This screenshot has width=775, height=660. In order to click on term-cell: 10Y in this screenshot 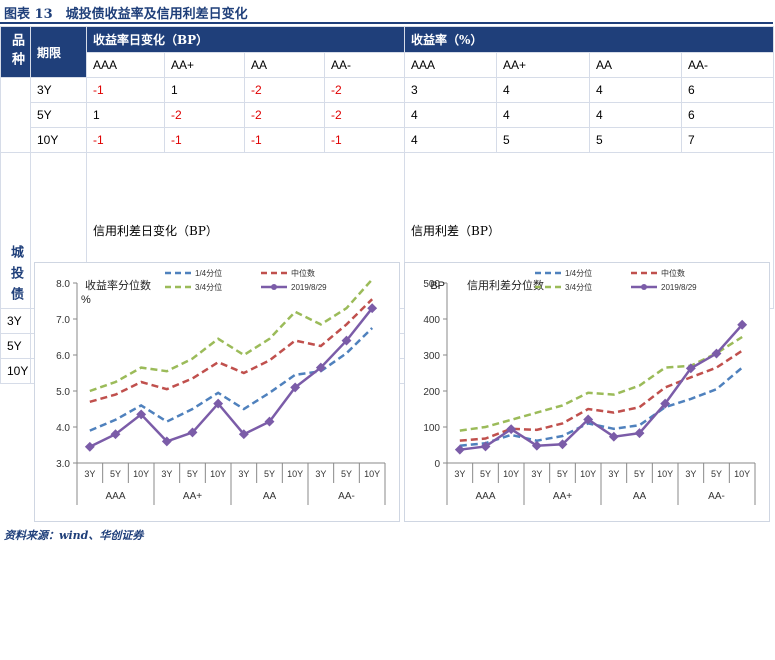, I will do `click(58, 140)`.